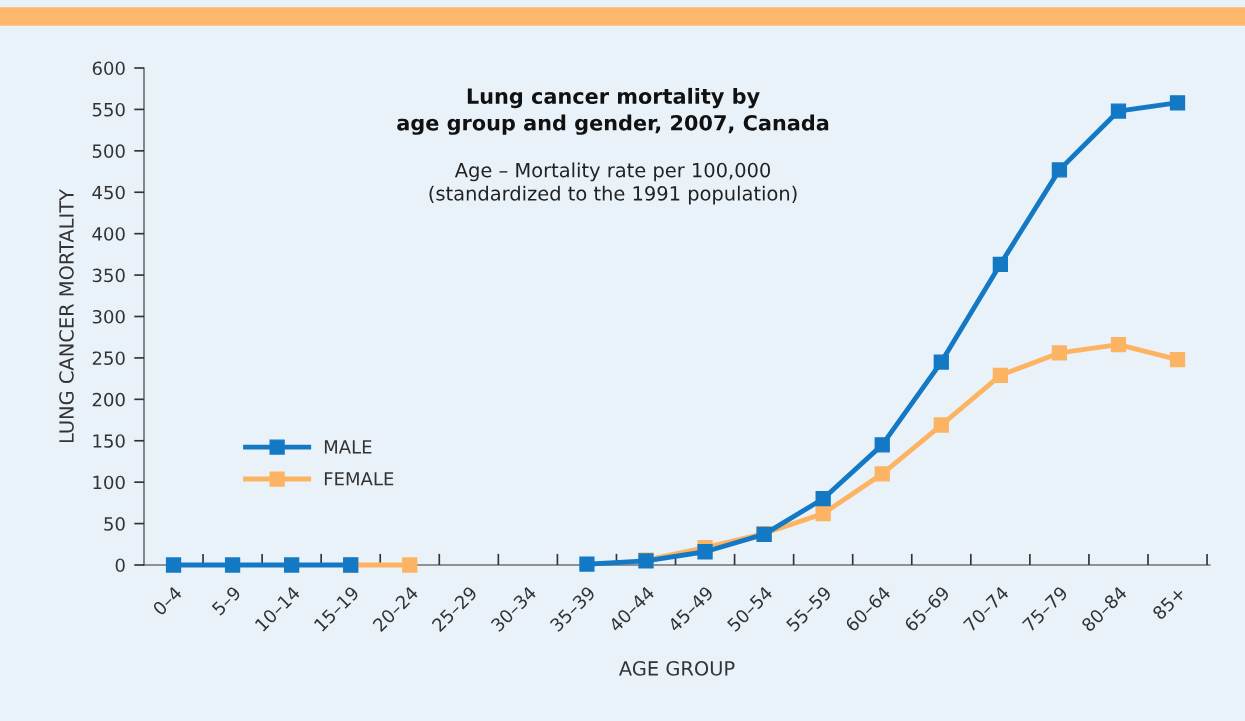  I want to click on y-tick-label: 550, so click(108, 109).